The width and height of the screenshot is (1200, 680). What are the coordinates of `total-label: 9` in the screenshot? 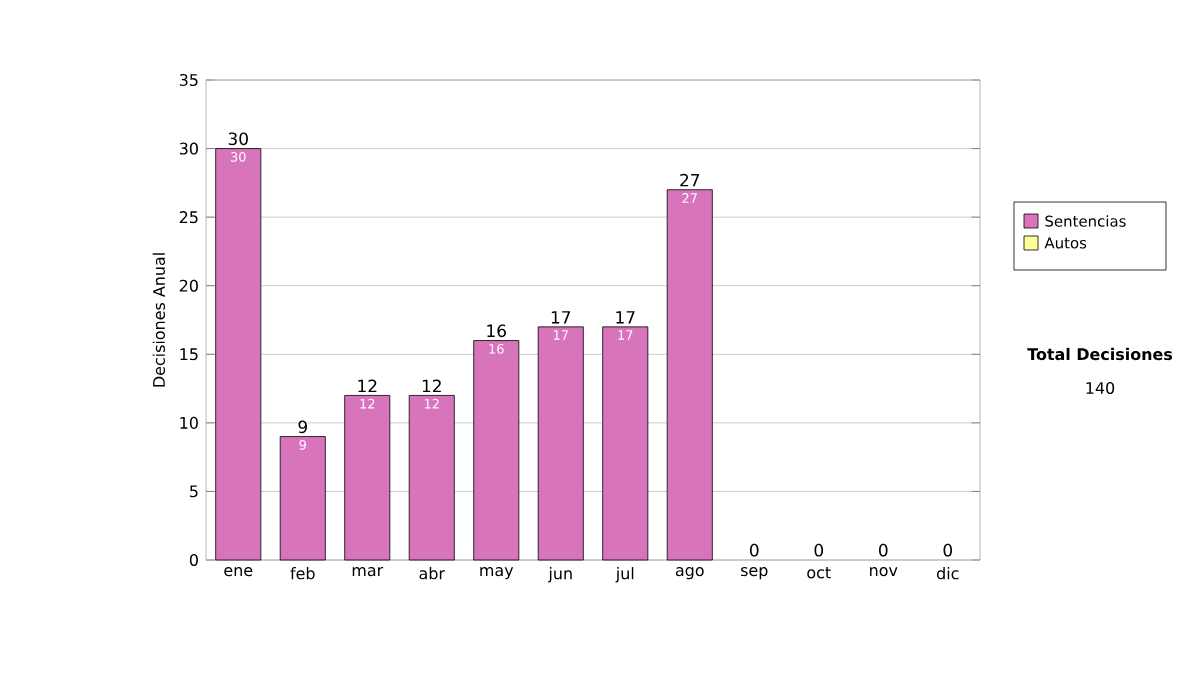 It's located at (302, 427).